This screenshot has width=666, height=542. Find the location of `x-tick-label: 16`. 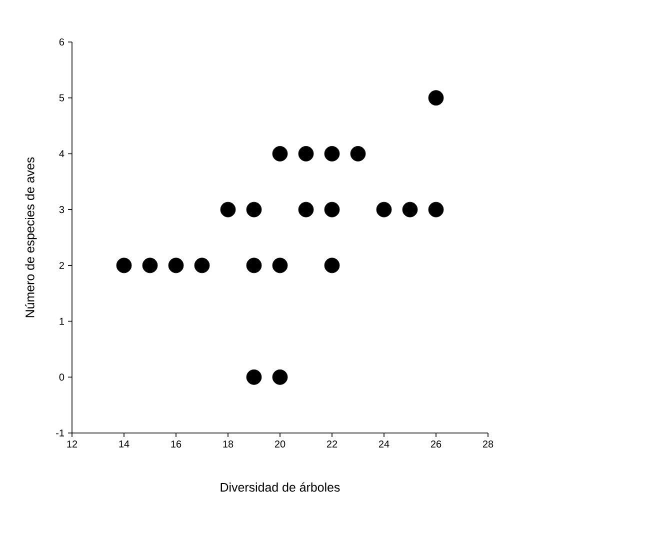

x-tick-label: 16 is located at coordinates (176, 444).